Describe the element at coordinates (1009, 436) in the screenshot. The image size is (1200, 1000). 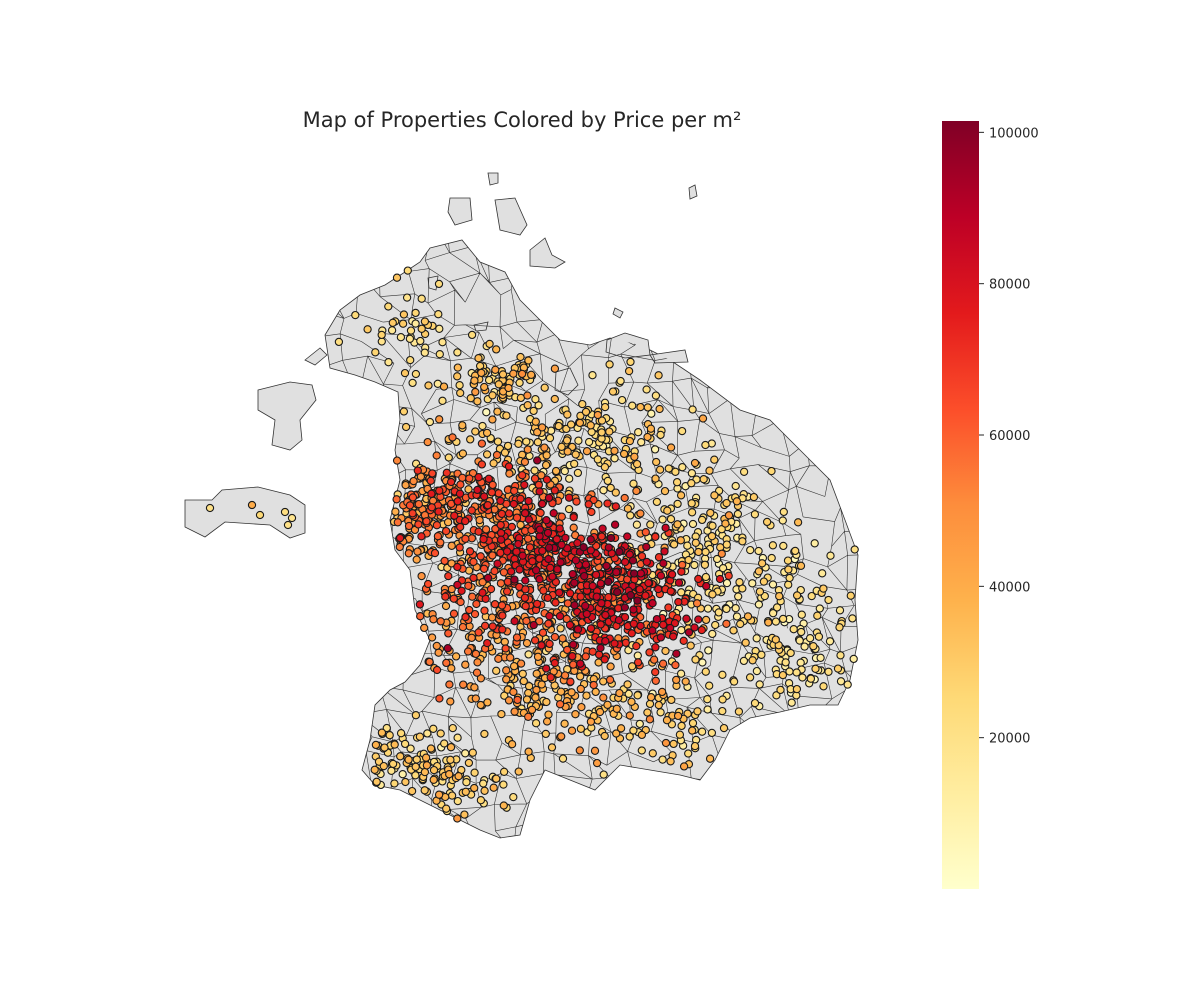
I see `colorbar-tick-label: 60000` at that location.